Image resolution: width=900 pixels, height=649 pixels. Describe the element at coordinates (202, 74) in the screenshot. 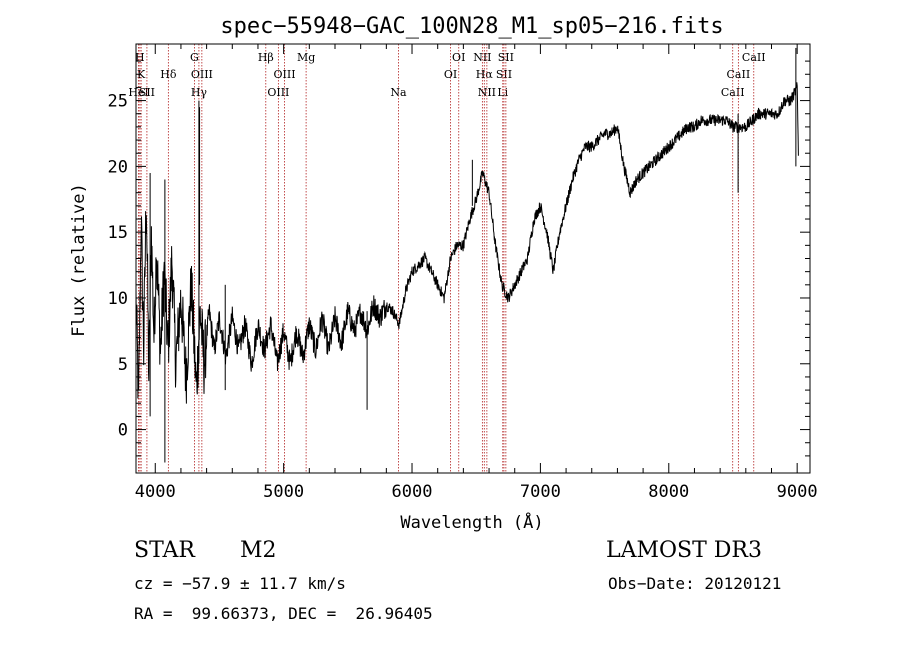

I see `line-label-7: OIII` at that location.